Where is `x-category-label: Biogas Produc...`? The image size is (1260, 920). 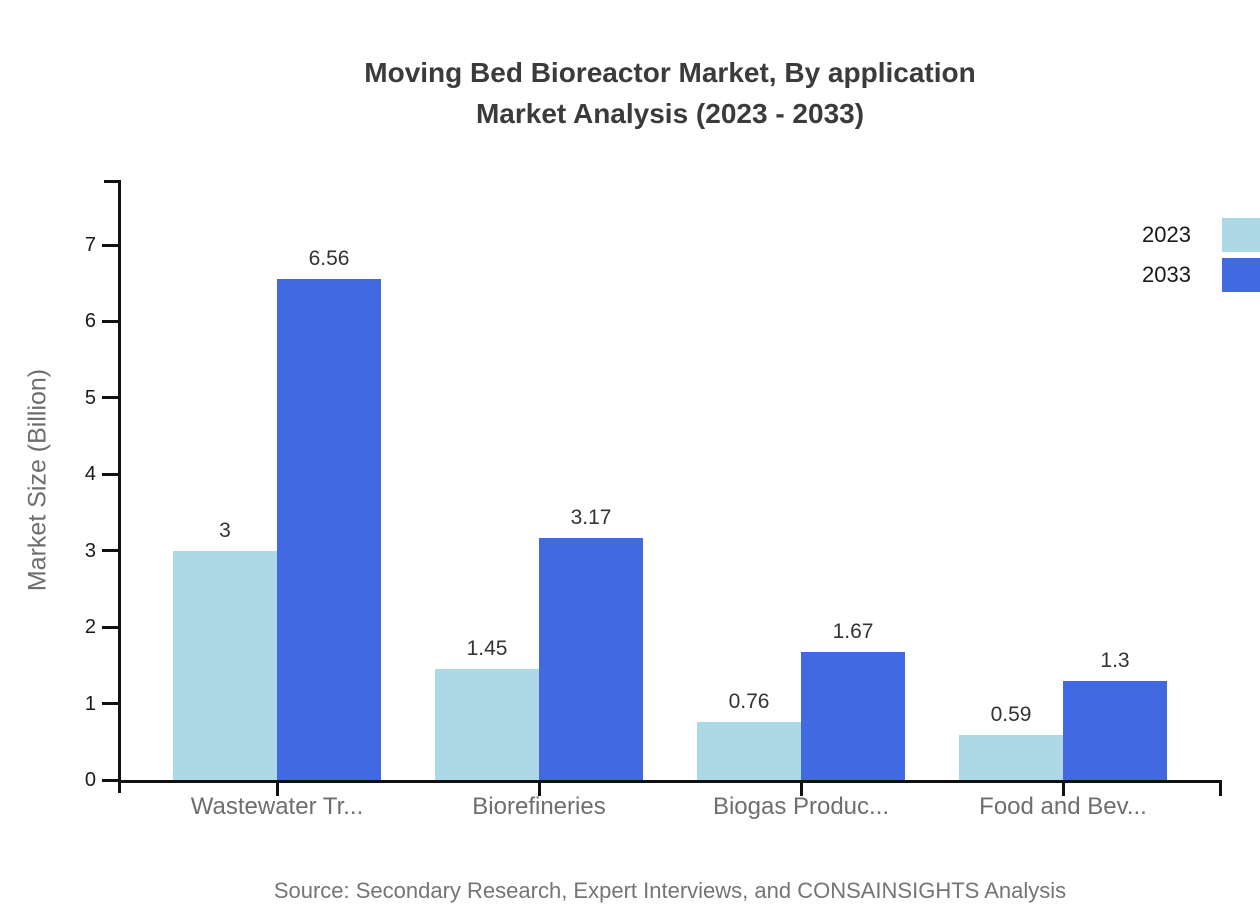
x-category-label: Biogas Produc... is located at coordinates (801, 806).